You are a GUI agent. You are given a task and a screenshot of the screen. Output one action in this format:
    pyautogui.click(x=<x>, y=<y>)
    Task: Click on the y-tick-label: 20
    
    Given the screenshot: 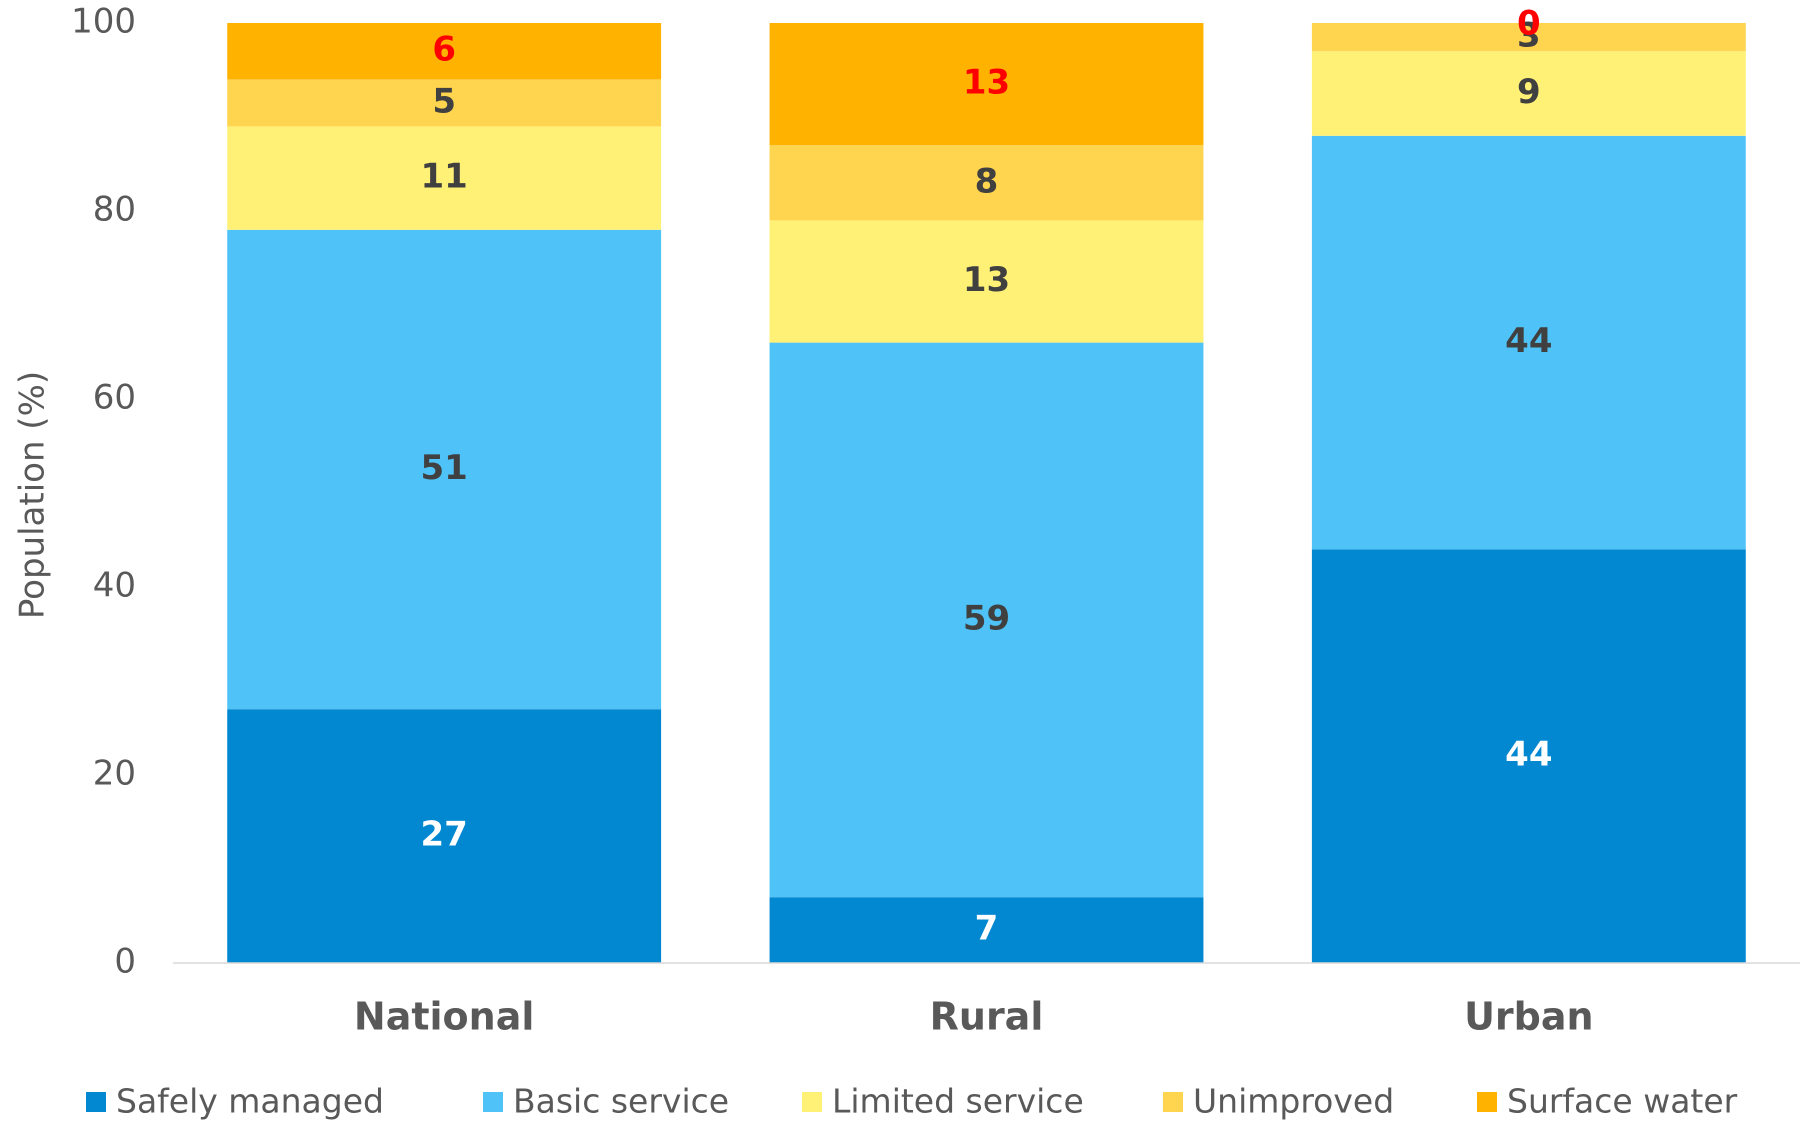 What is the action you would take?
    pyautogui.click(x=114, y=774)
    